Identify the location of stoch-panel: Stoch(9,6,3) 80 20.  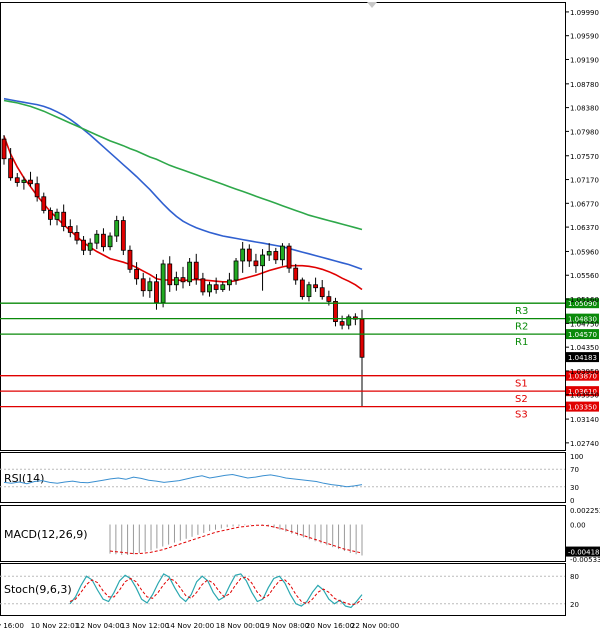
(289, 589).